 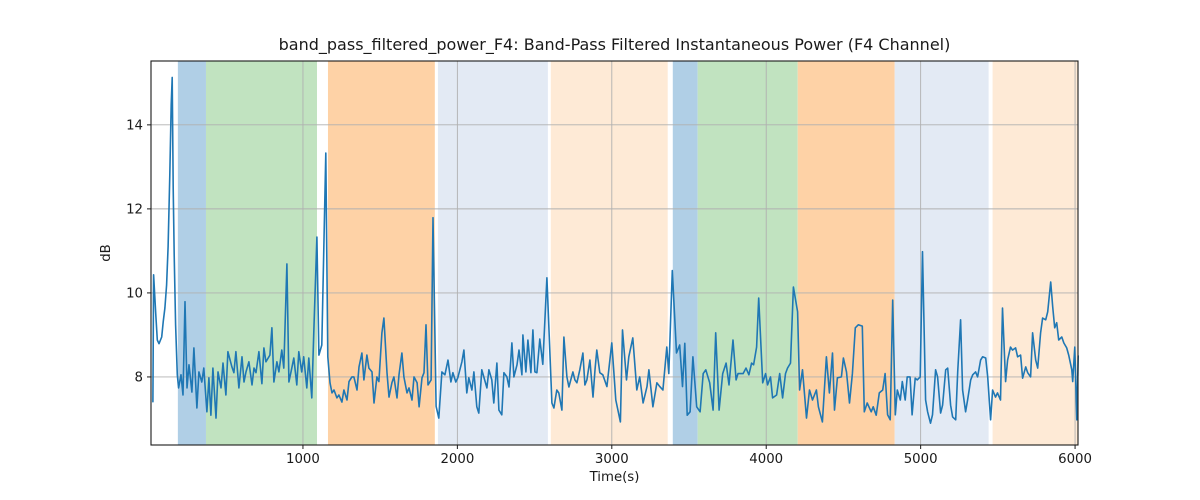 What do you see at coordinates (612, 459) in the screenshot?
I see `x-tick-label: 3000` at bounding box center [612, 459].